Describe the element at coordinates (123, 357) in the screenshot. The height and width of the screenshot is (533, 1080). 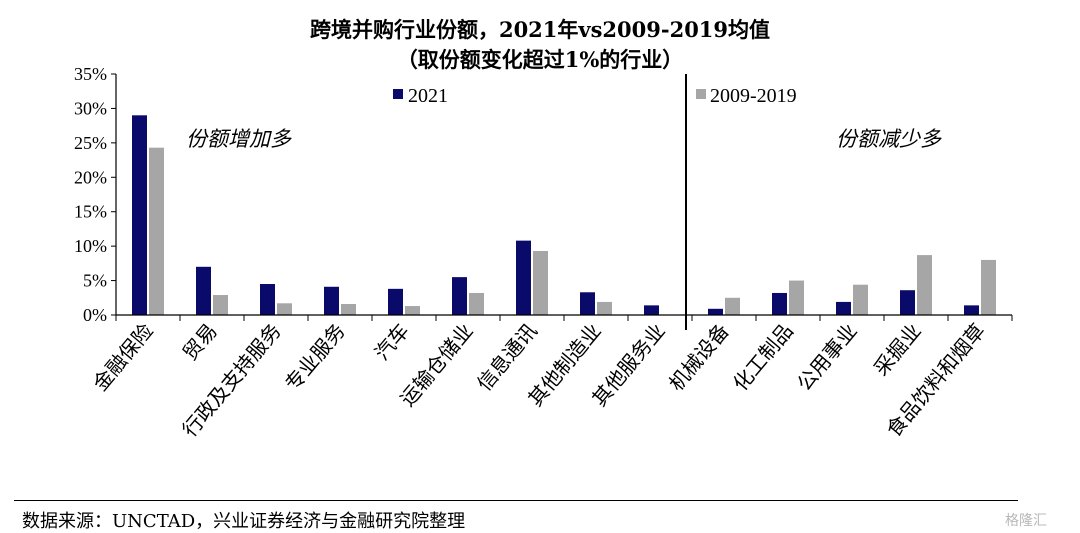
I see `x-tick-label: 金融保险` at that location.